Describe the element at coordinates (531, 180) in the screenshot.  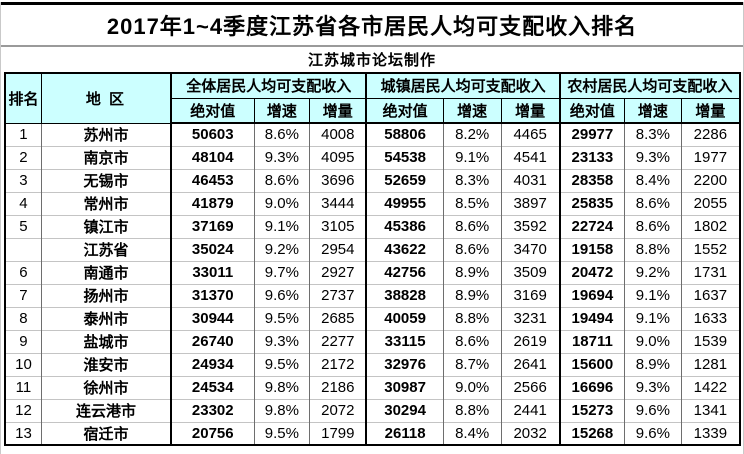
I see `increment-cell: 4031` at that location.